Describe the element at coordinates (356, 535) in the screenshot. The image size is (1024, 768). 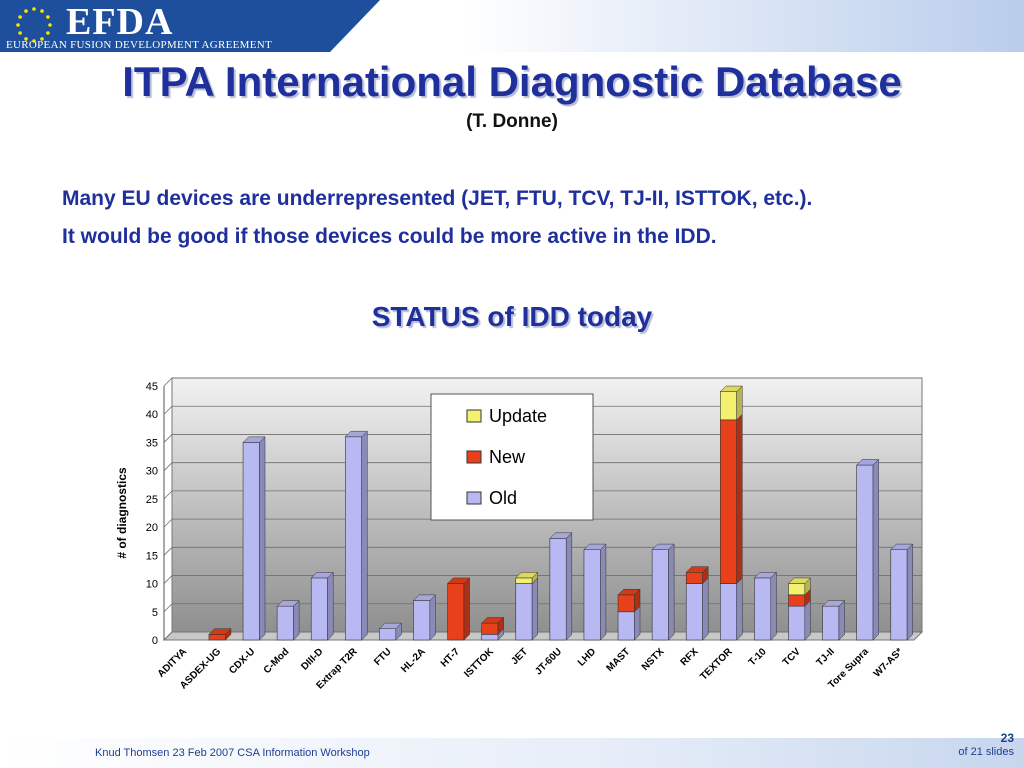
I see `bar-extrap-t2r-old` at that location.